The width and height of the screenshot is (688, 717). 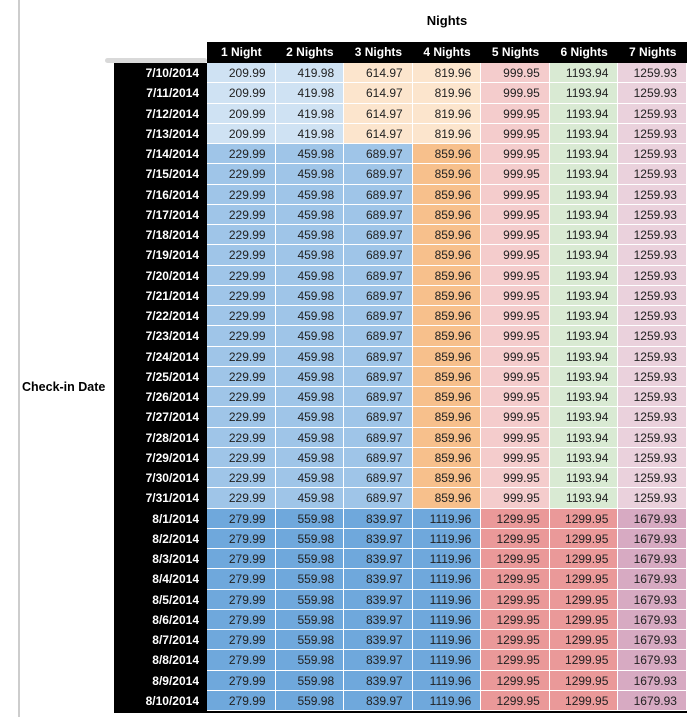 What do you see at coordinates (310, 73) in the screenshot?
I see `price-cell: 419.98` at bounding box center [310, 73].